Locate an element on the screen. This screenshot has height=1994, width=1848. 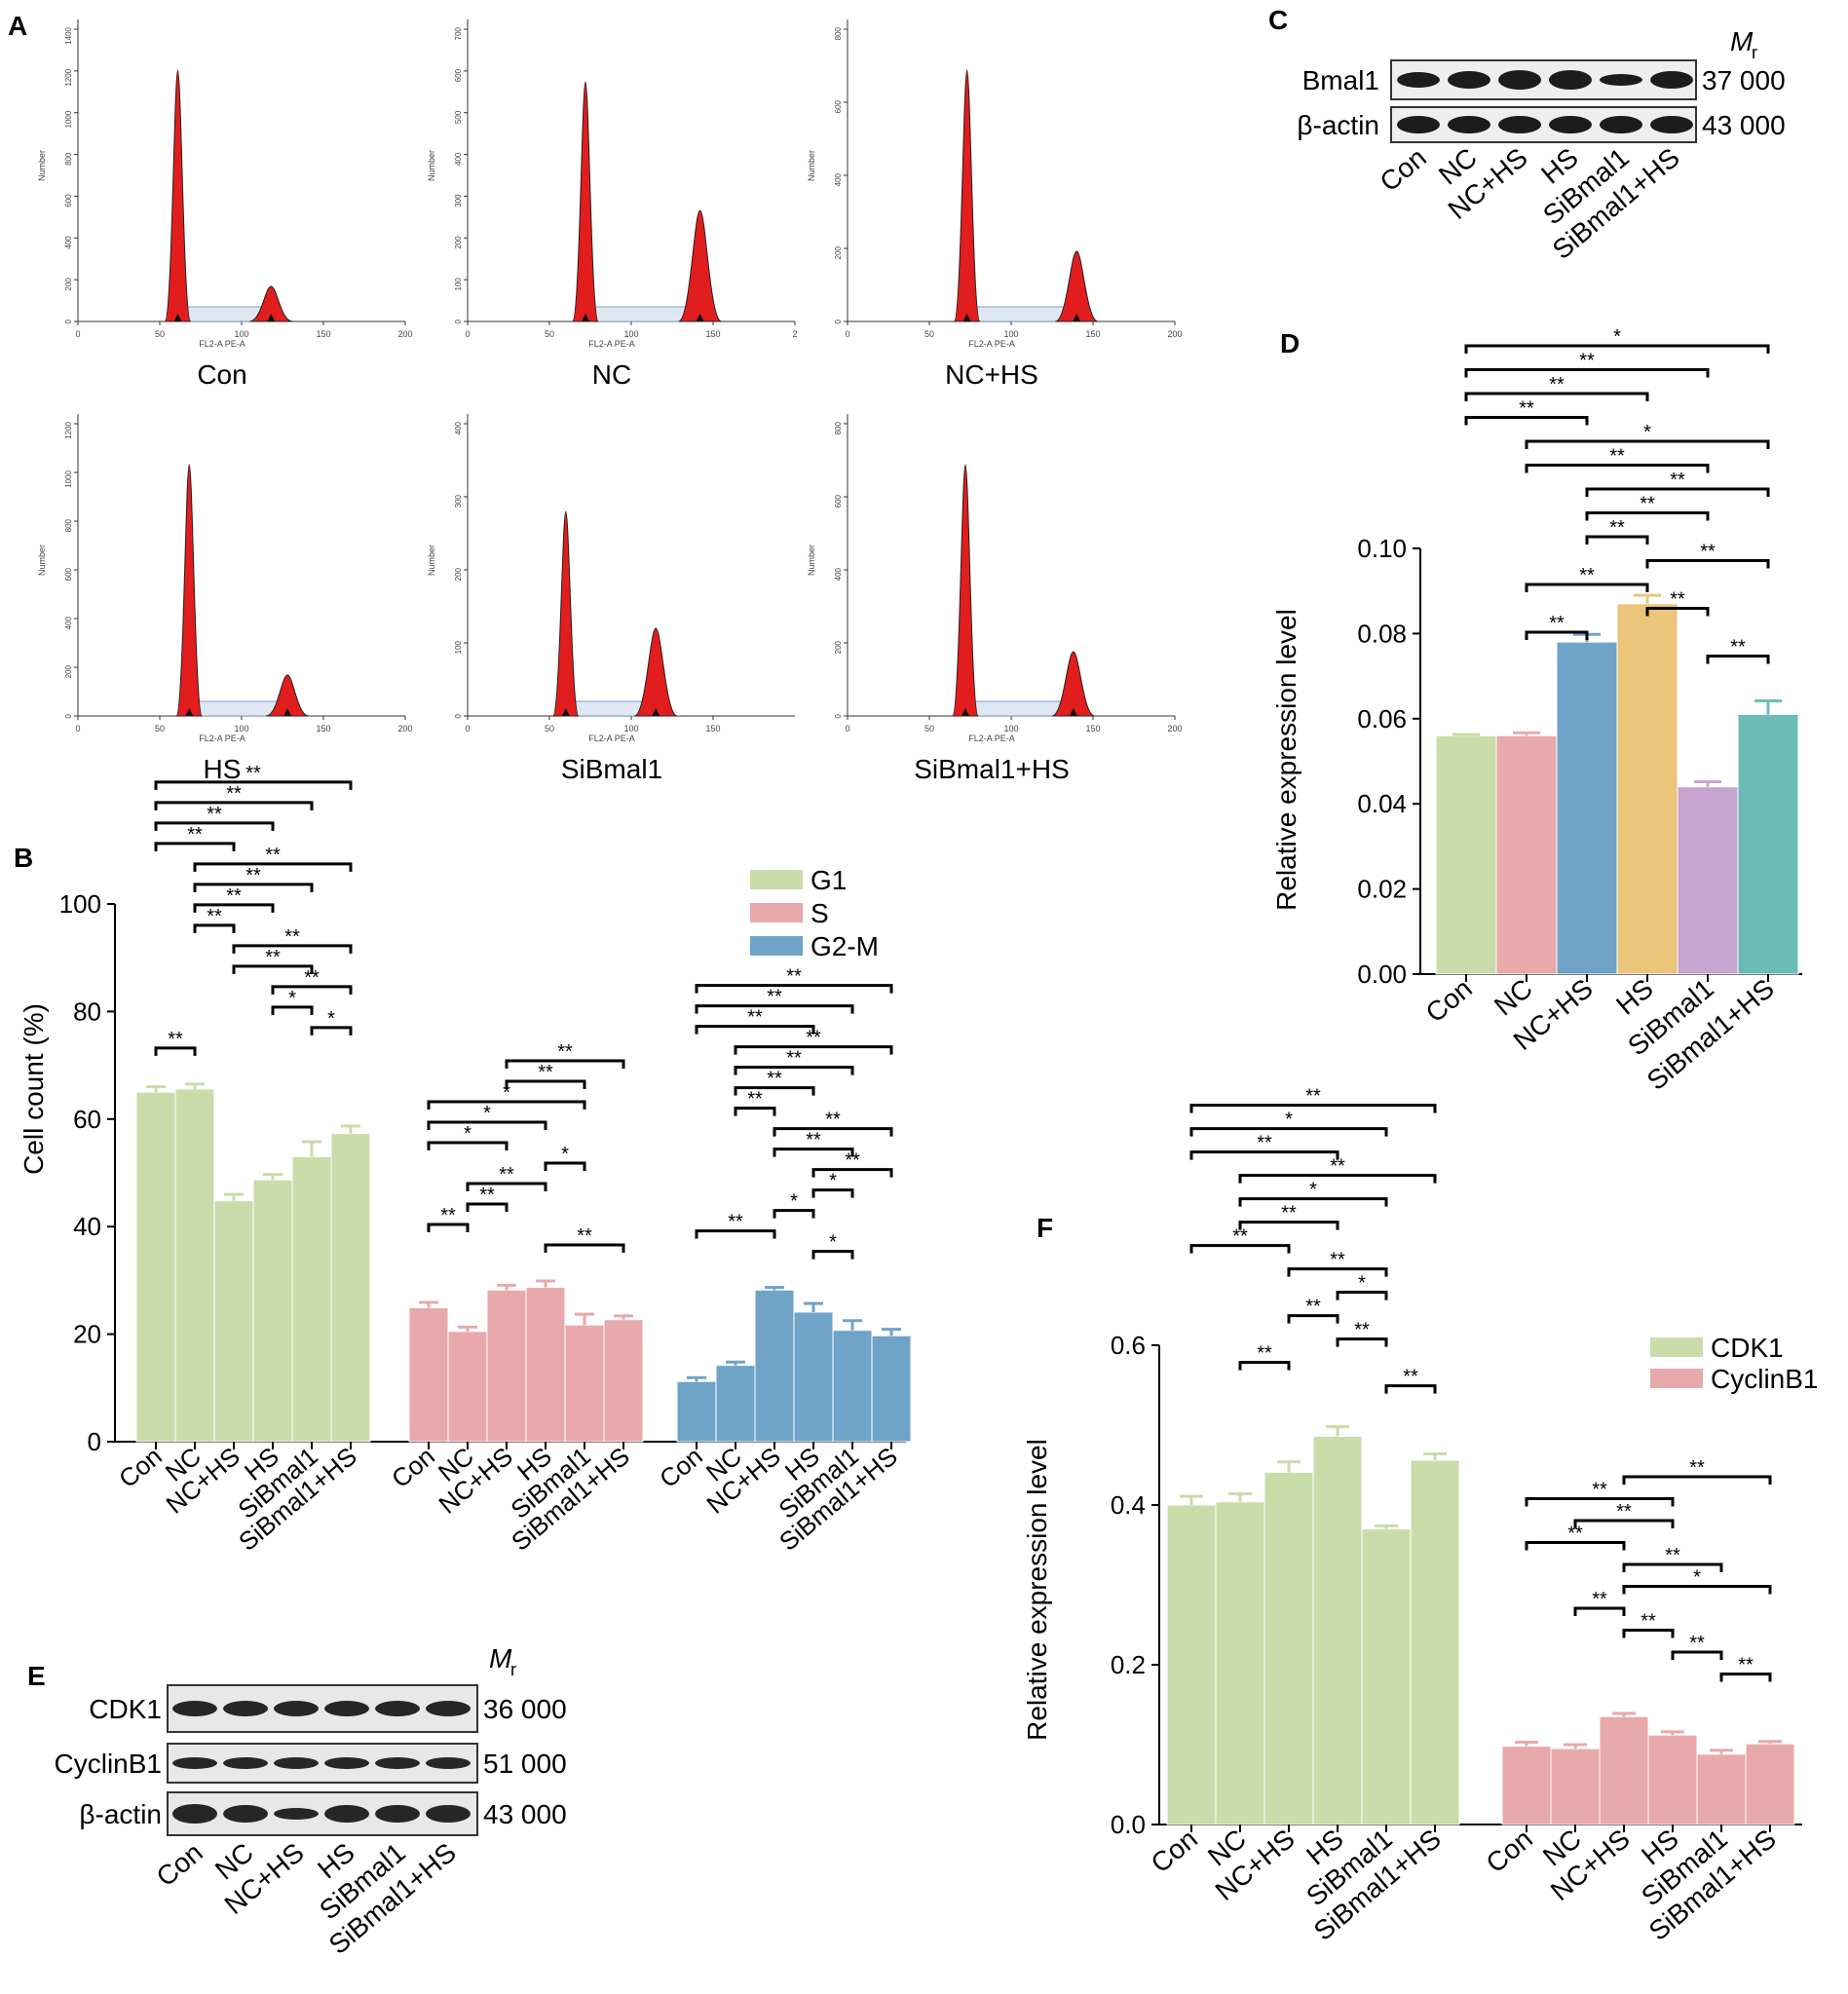
y-tick-label: 0.6 is located at coordinates (1128, 1345).